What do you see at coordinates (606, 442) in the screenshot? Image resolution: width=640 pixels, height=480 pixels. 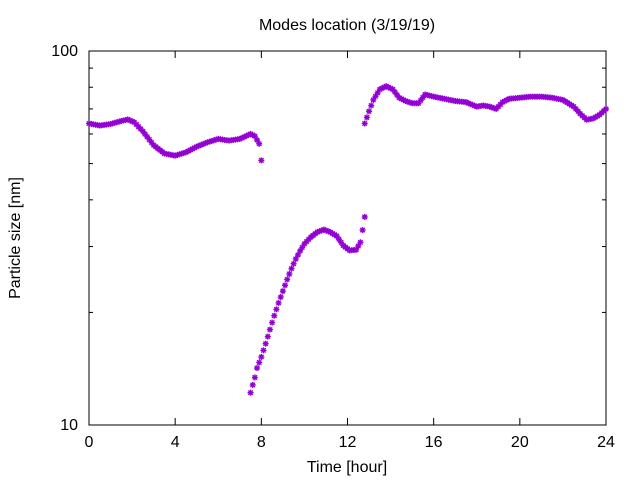 I see `x-tick-label: 24` at bounding box center [606, 442].